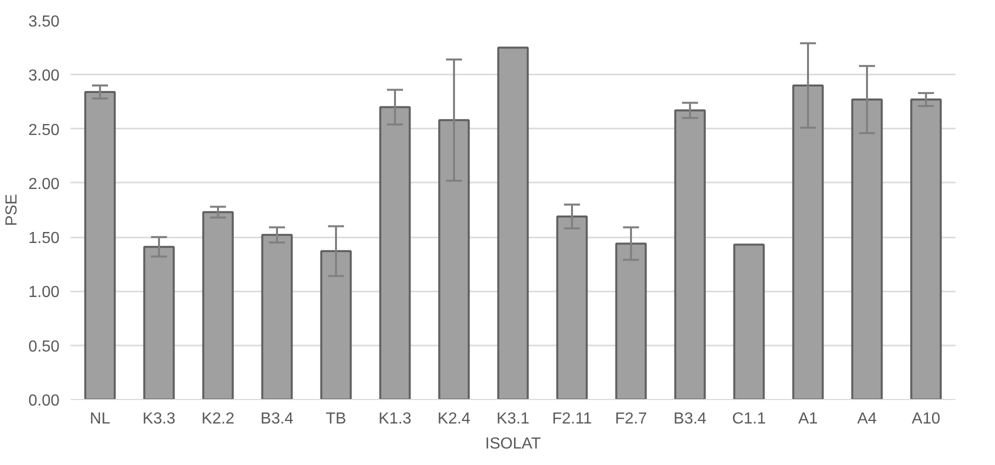 Image resolution: width=995 pixels, height=465 pixels. Describe the element at coordinates (44, 76) in the screenshot. I see `y-tick-label: 3.00` at that location.